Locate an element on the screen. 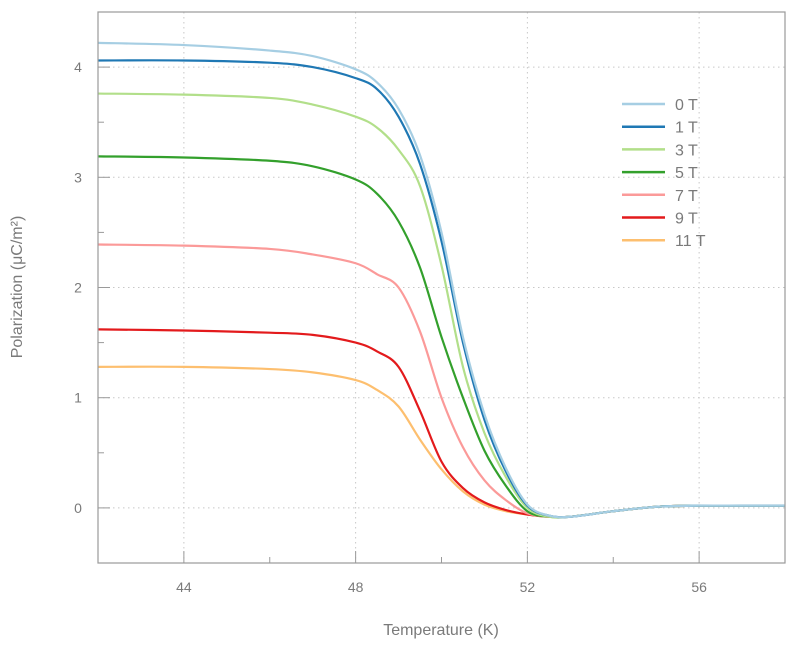 The height and width of the screenshot is (650, 798). legend-label: 1 T is located at coordinates (686, 128).